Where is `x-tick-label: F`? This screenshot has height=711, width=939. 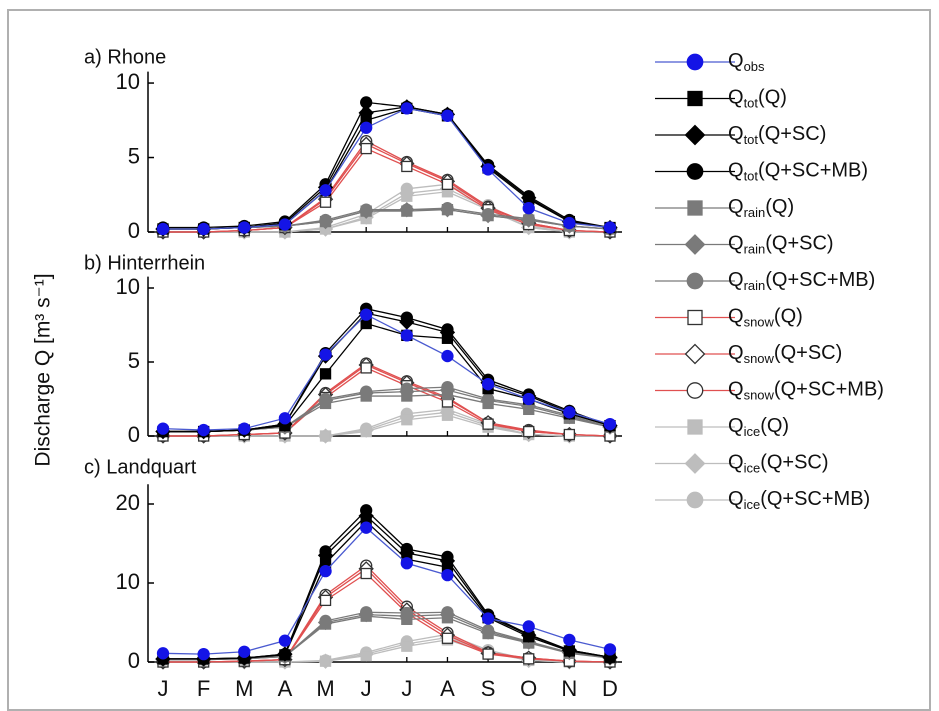 x-tick-label: F is located at coordinates (203, 688).